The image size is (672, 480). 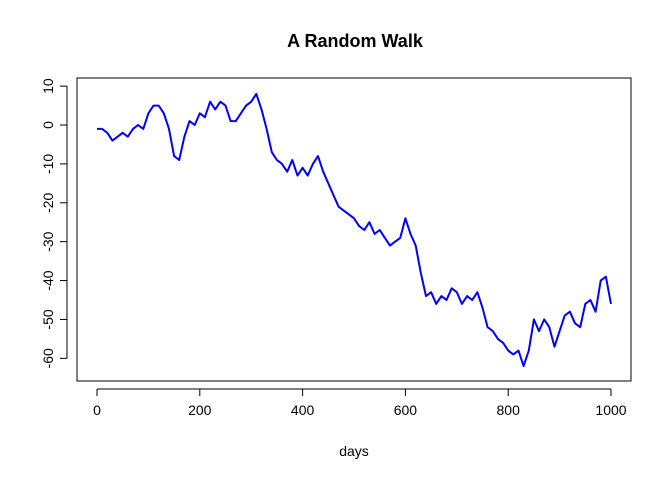 I want to click on y-tick-label: -50, so click(x=48, y=319).